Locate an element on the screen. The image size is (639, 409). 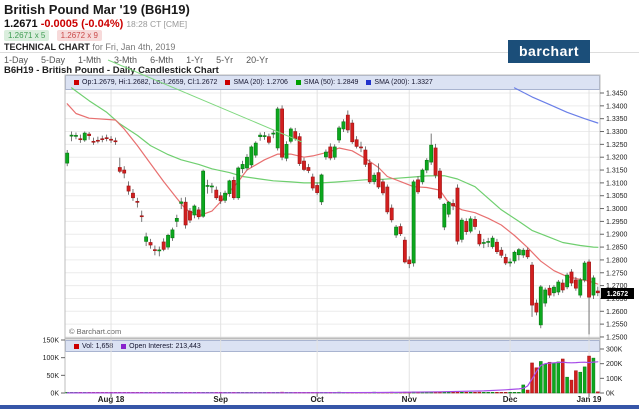
bid-badge: 1.2671 x 5 is located at coordinates (27, 35).